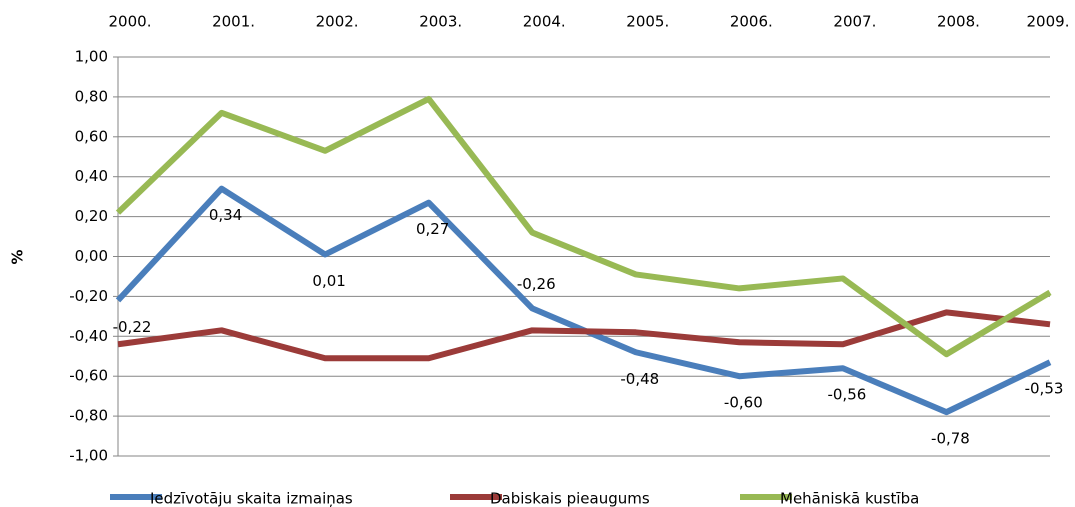  I want to click on legend-label: Iedzīvotāju skaita izmaiņas, so click(251, 498).